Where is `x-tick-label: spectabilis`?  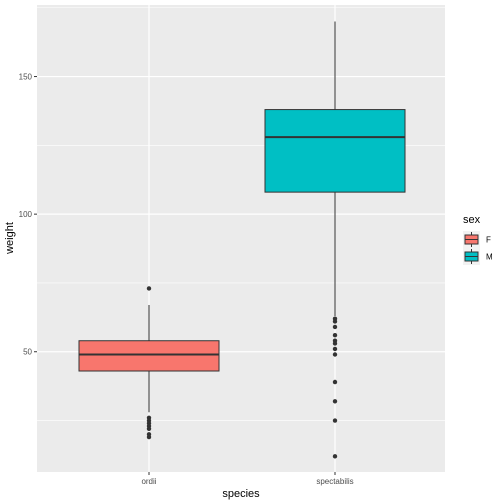
x-tick-label: spectabilis is located at coordinates (334, 481).